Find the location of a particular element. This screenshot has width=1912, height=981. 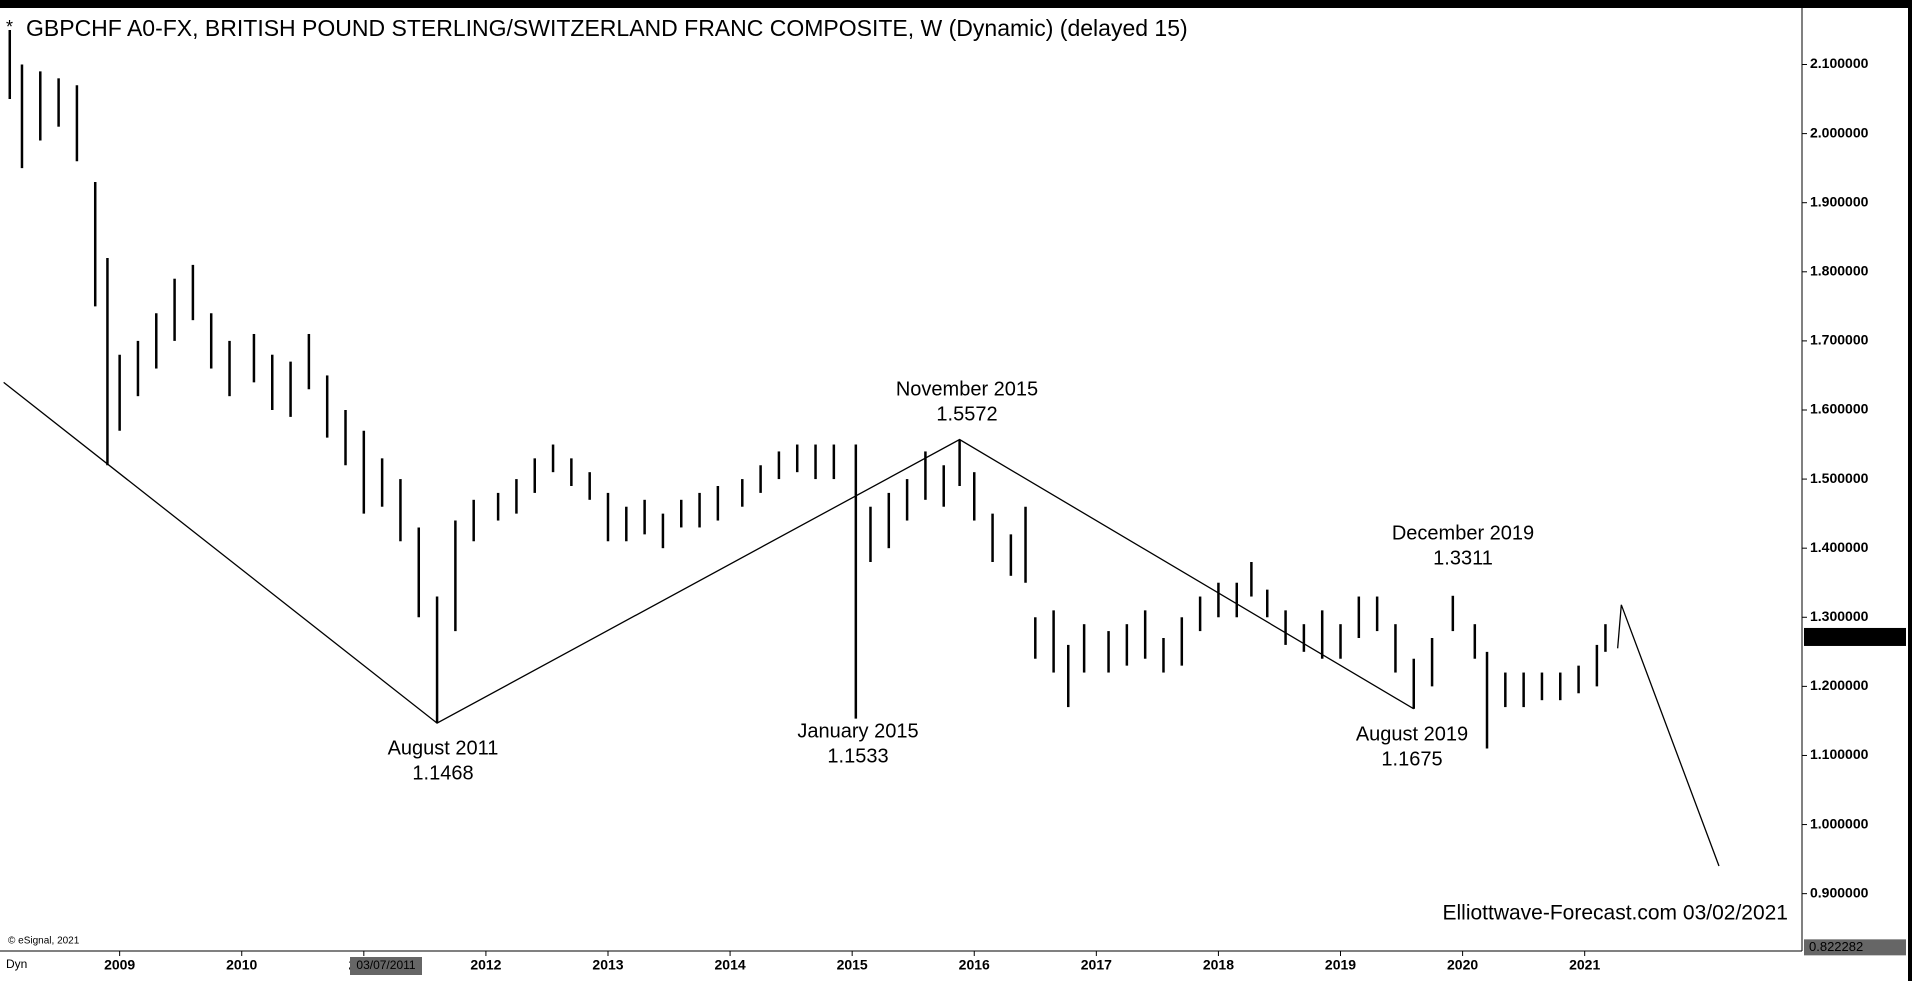

title-marker: * is located at coordinates (9, 27).